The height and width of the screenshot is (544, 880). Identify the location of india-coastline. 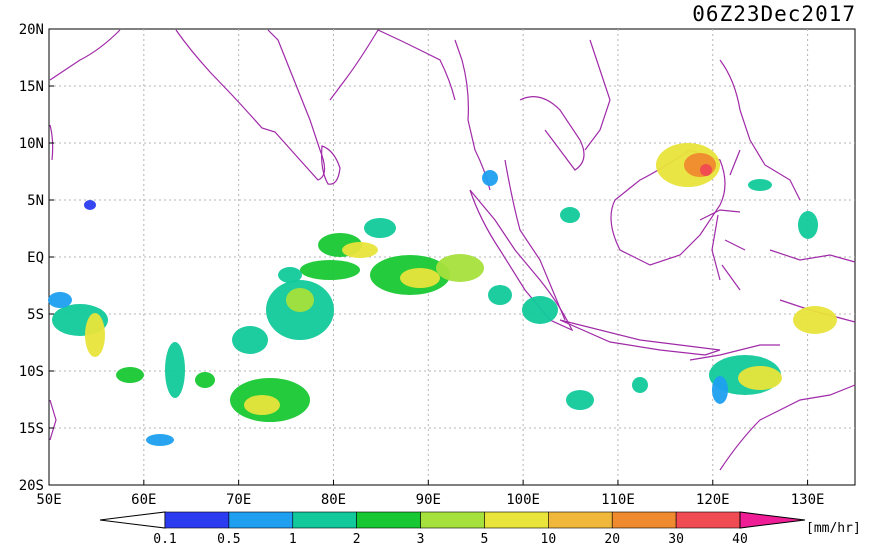
(250, 105).